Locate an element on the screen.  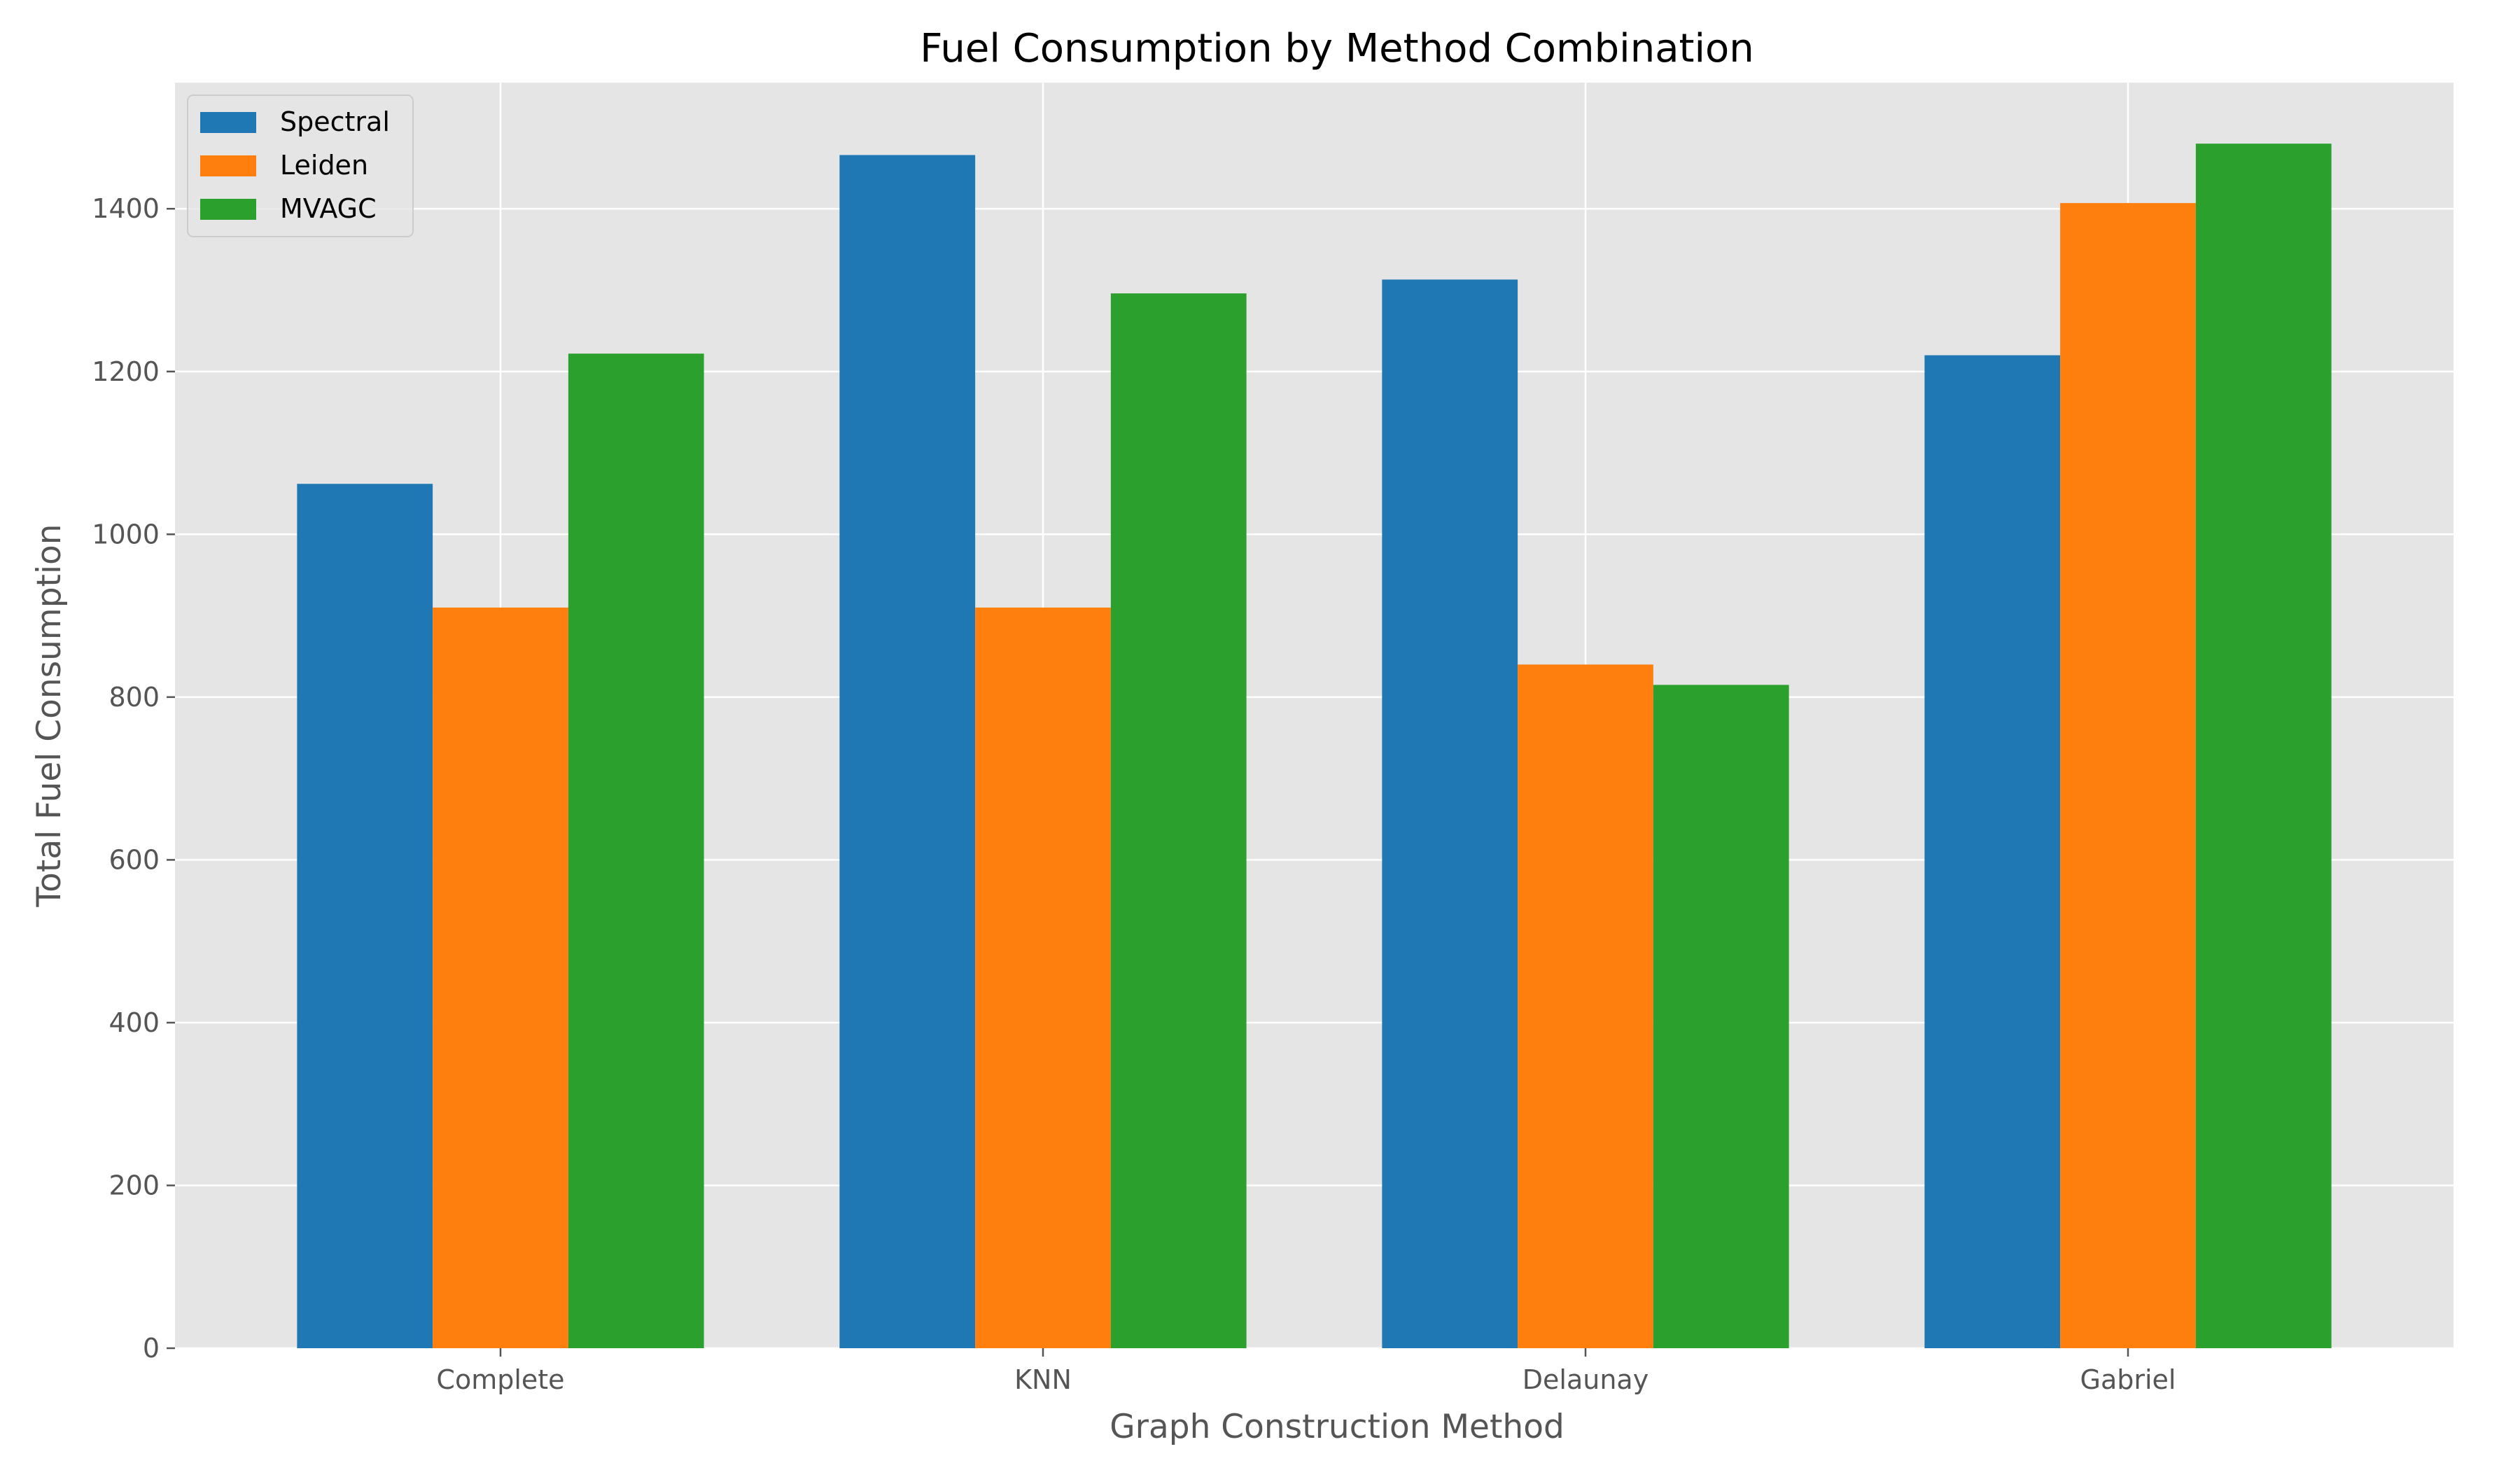
y-tick-label: 1000 is located at coordinates (126, 534).